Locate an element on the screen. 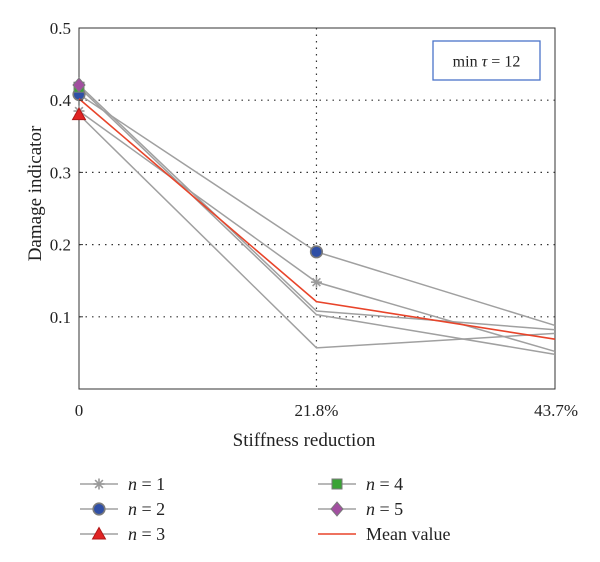 The height and width of the screenshot is (562, 600). min-tau-annotation: min τ = 12 is located at coordinates (486, 60).